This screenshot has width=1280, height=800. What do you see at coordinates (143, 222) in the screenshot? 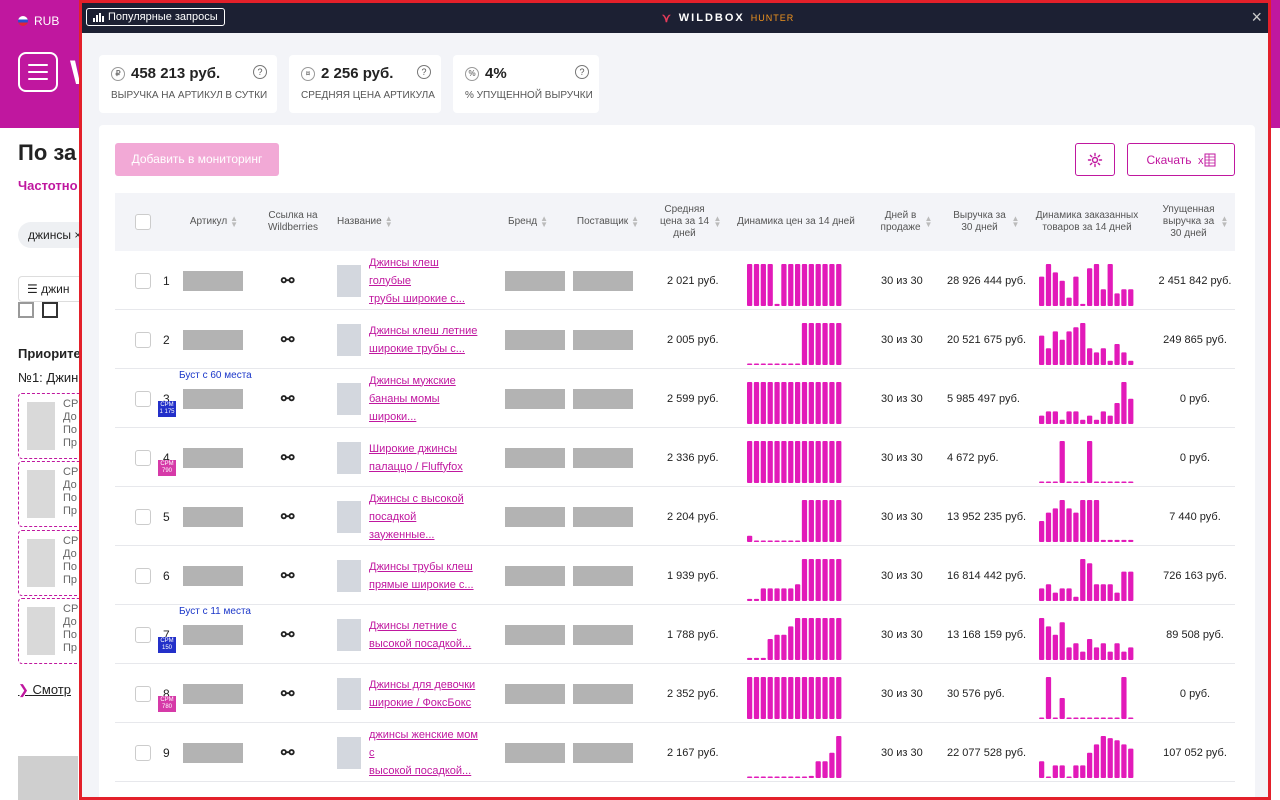
I see `select-all-checkbox` at bounding box center [143, 222].